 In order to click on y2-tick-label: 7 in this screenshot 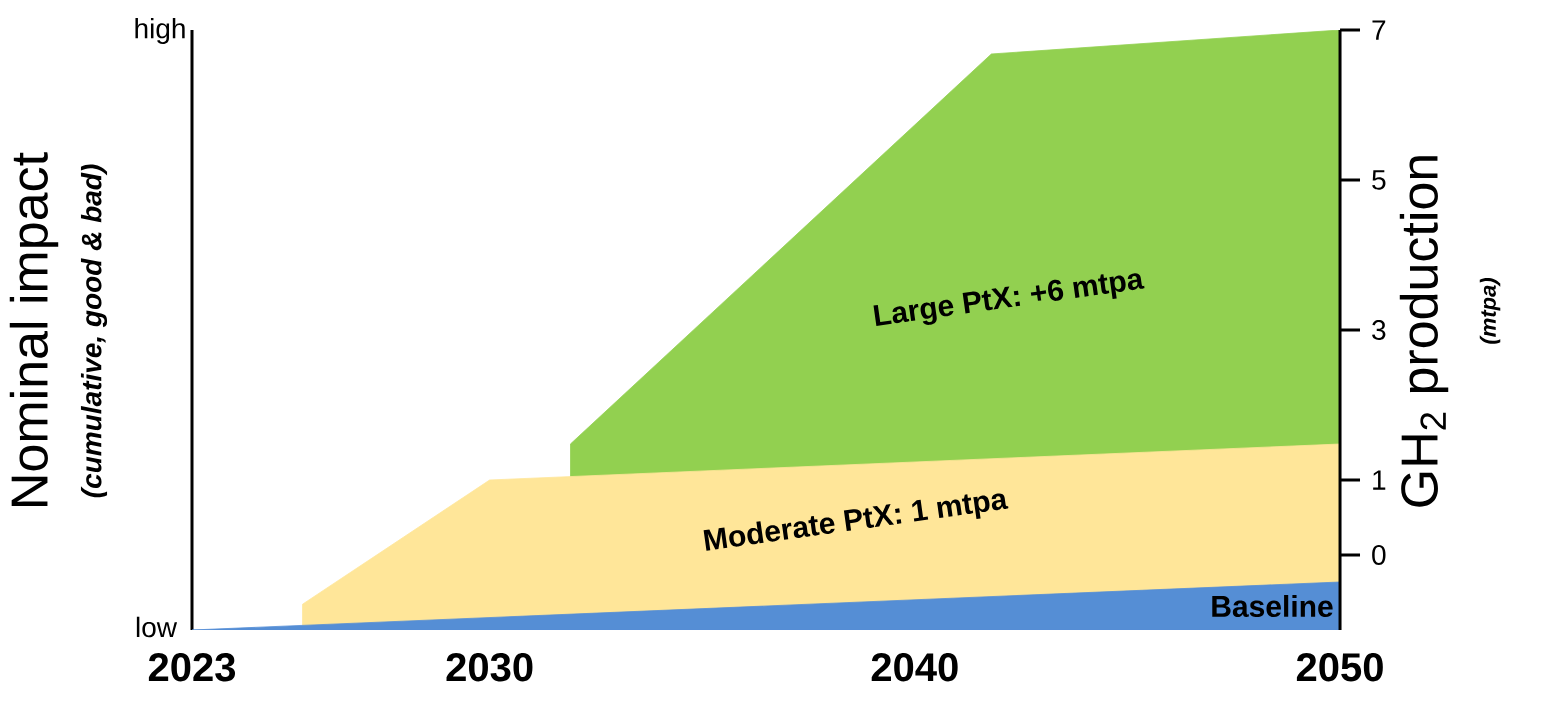, I will do `click(1379, 30)`.